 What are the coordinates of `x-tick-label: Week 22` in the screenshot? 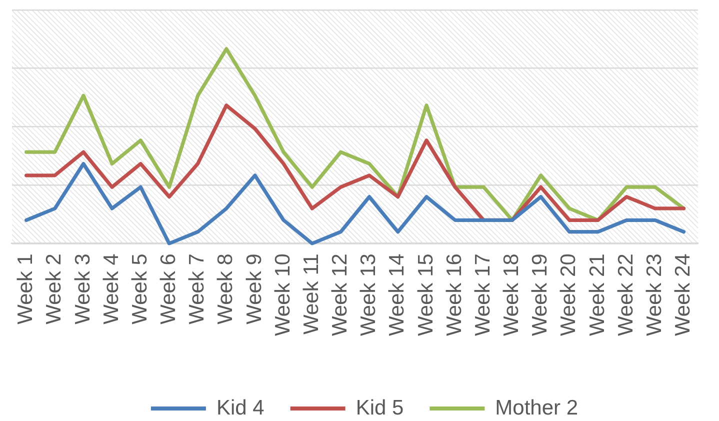 It's located at (626, 295).